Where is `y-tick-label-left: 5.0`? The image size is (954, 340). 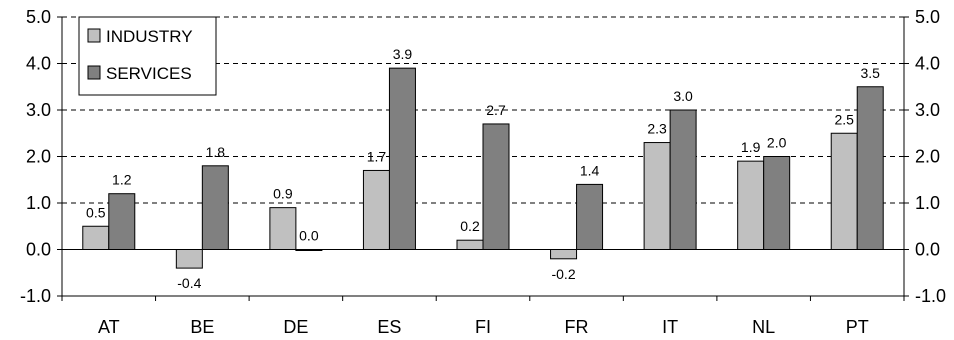 y-tick-label-left: 5.0 is located at coordinates (38, 17).